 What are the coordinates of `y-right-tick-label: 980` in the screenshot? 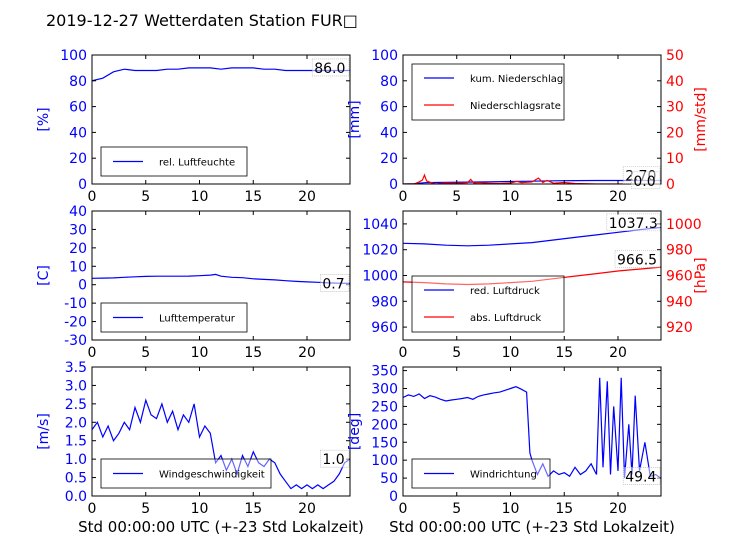 It's located at (679, 251).